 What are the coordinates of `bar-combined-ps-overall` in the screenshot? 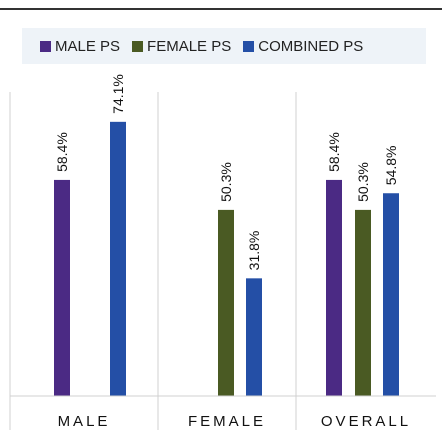 It's located at (391, 294).